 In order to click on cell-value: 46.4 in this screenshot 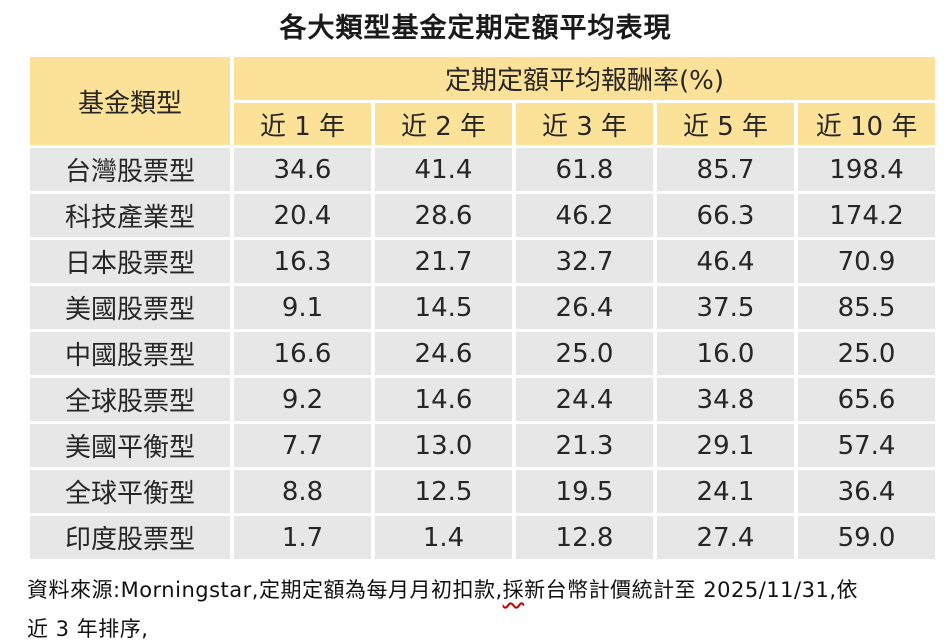, I will do `click(725, 261)`.